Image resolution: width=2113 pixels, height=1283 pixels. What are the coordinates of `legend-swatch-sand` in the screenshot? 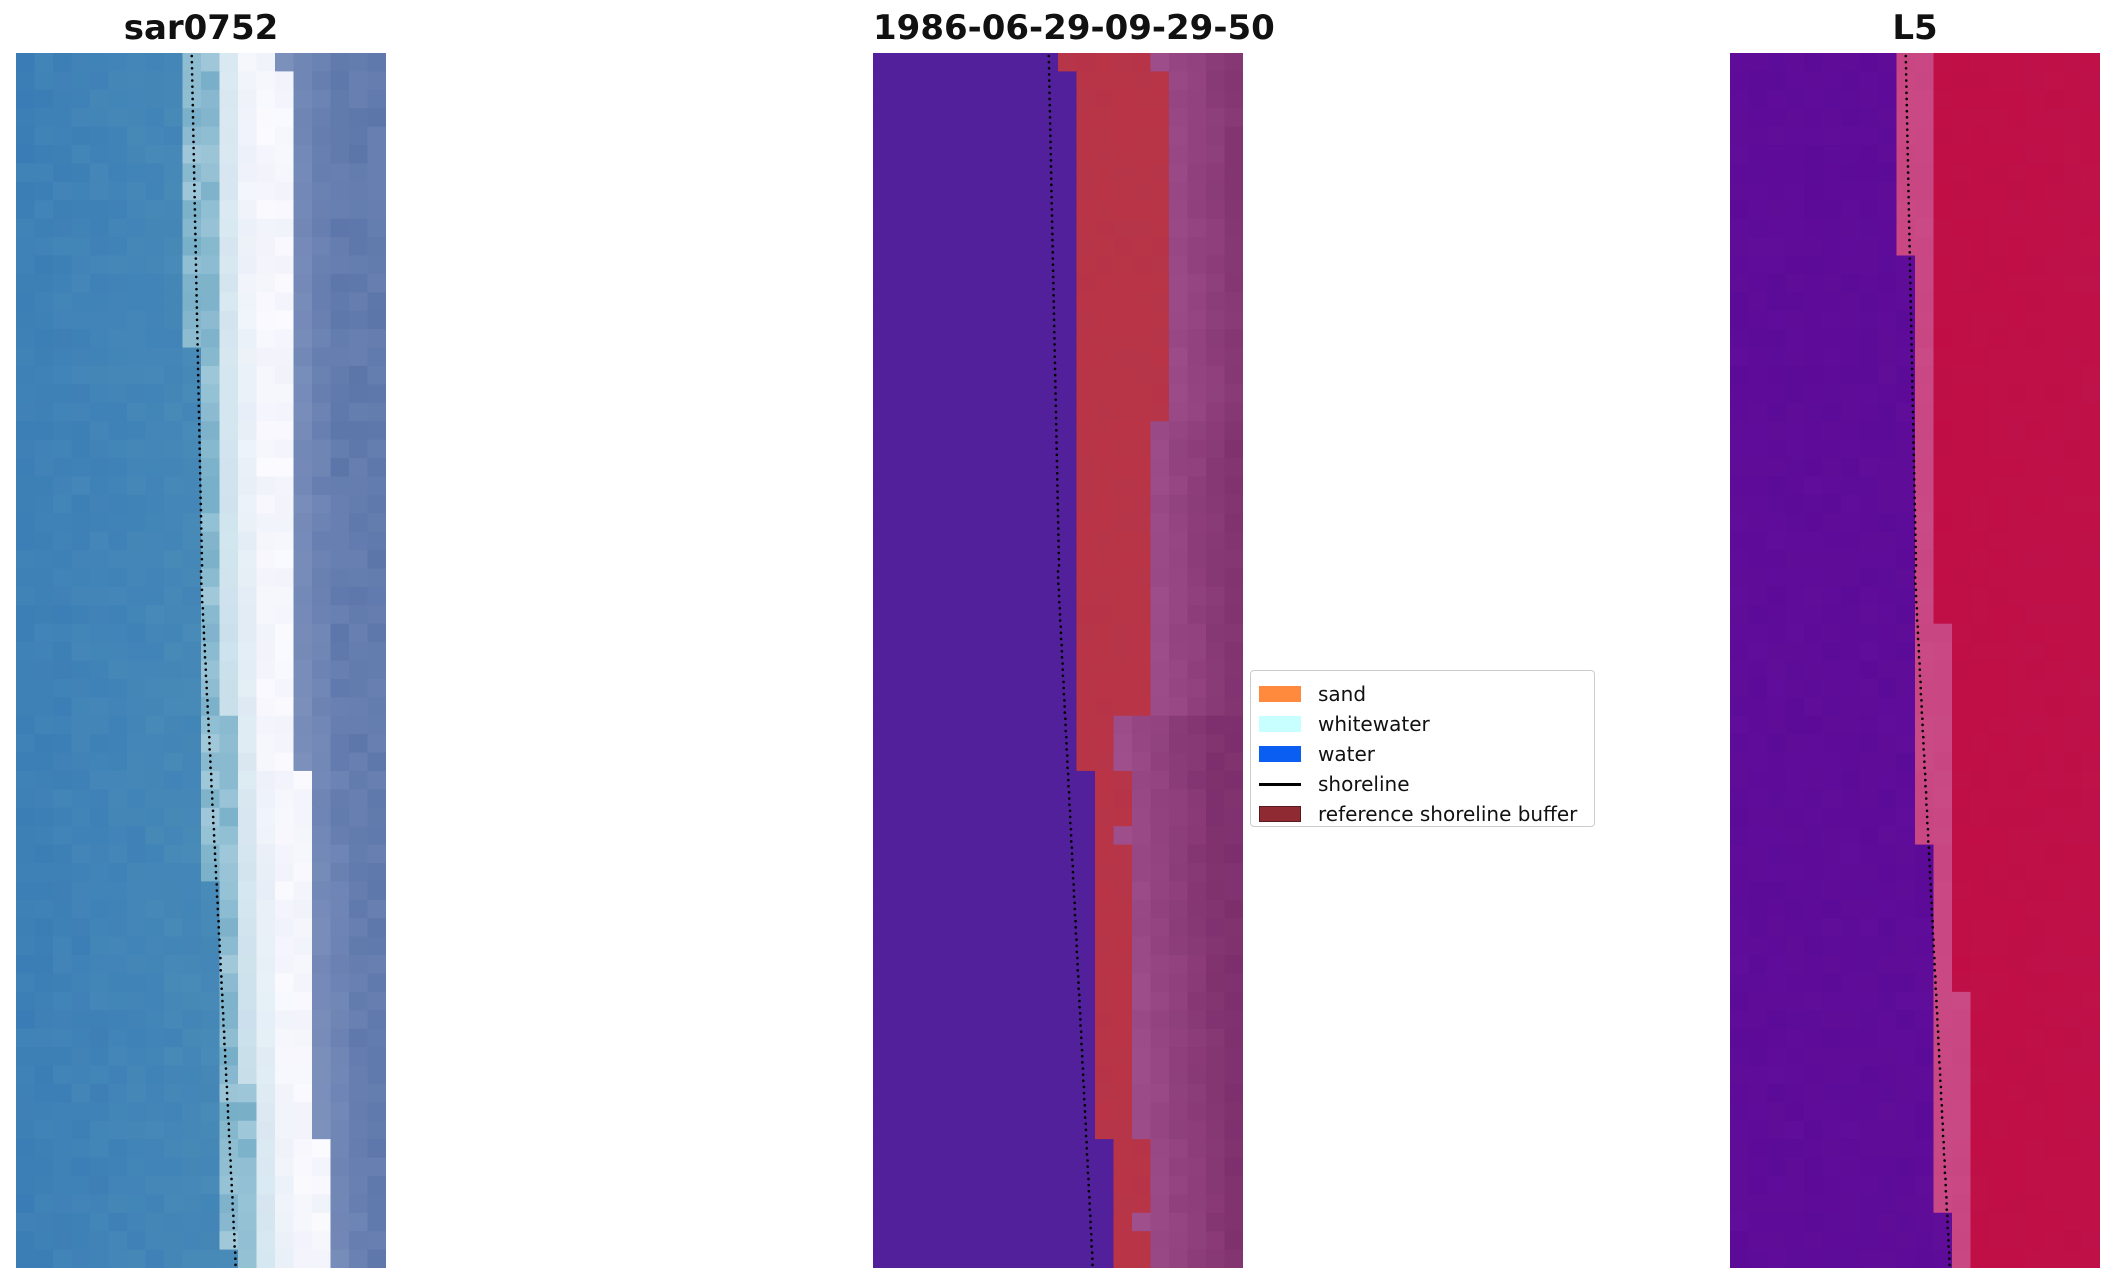 It's located at (1280, 694).